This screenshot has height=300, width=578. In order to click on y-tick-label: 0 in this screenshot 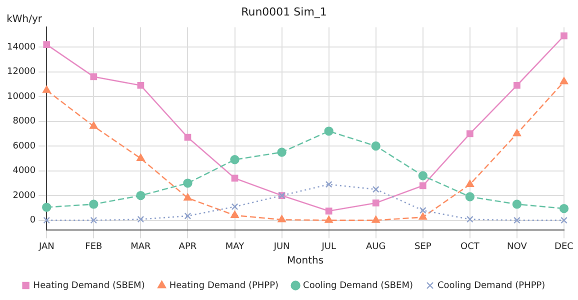, I will do `click(33, 221)`.